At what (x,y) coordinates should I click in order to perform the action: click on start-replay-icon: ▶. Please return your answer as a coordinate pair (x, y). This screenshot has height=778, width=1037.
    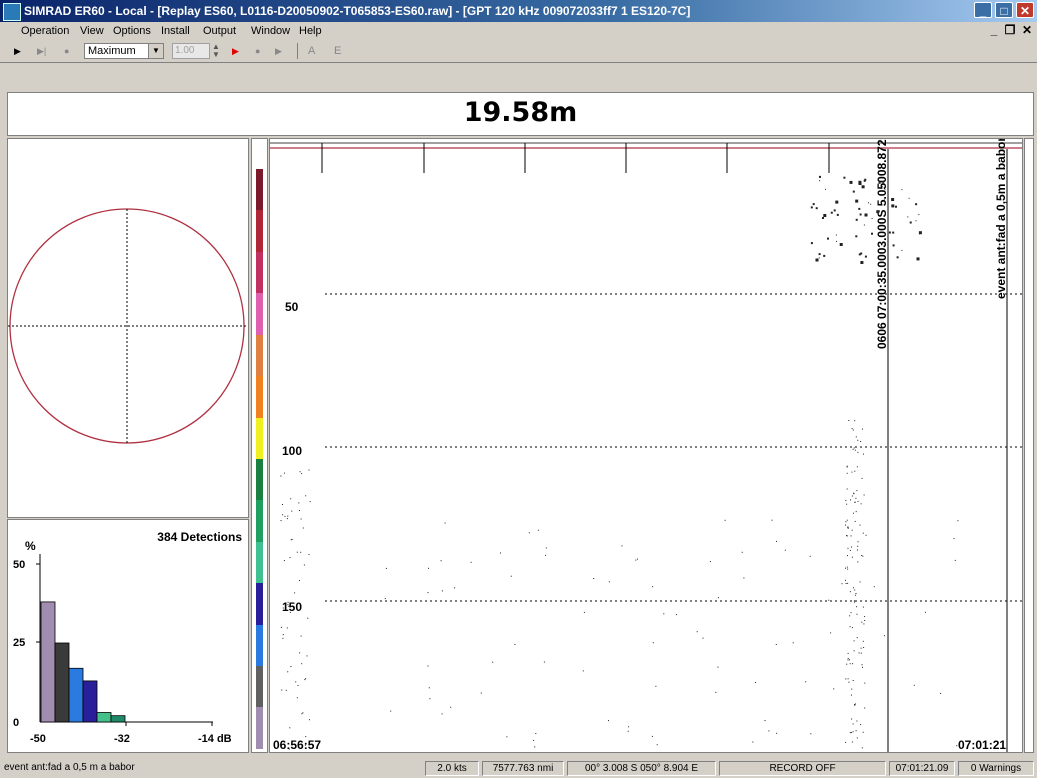
    Looking at the image, I should click on (235, 51).